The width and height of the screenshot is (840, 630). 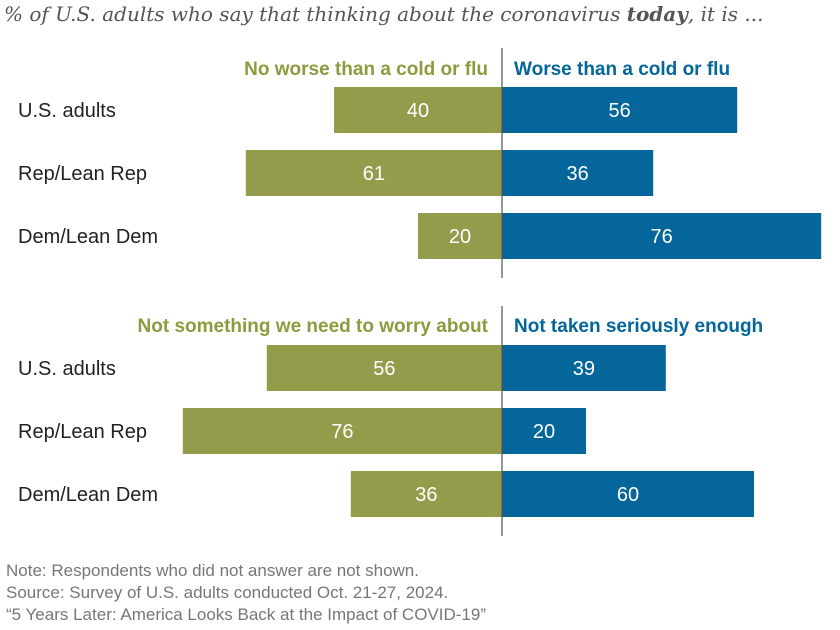 I want to click on bar-value-right: 39, so click(x=584, y=369).